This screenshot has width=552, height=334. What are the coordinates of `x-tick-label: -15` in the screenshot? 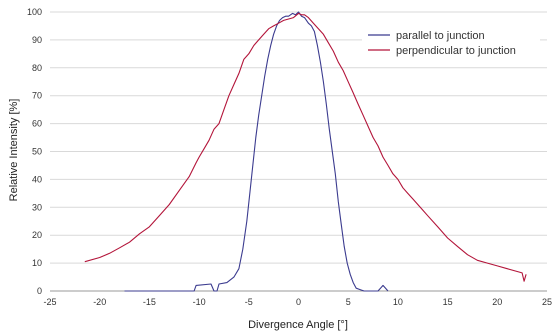 It's located at (149, 302).